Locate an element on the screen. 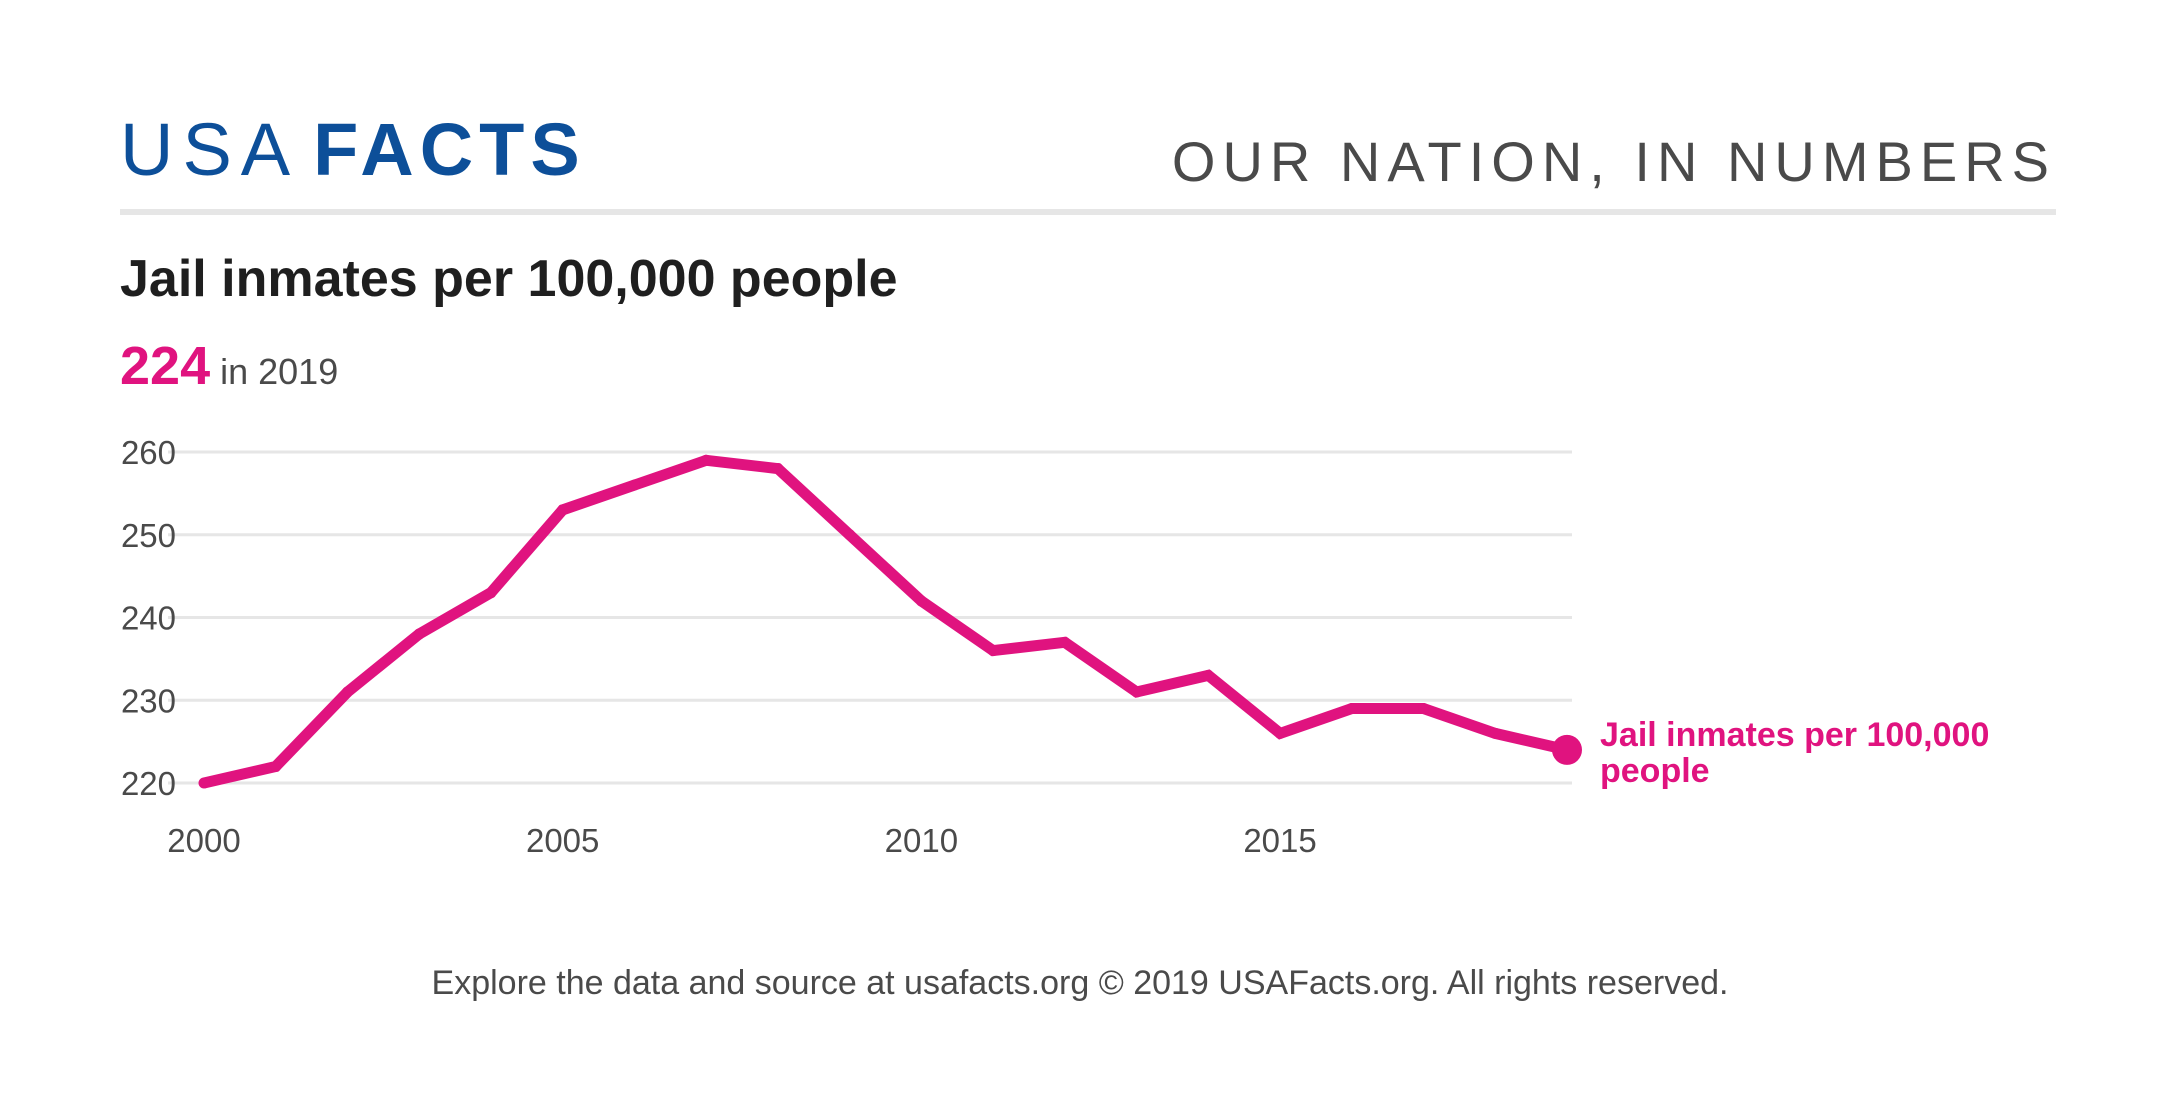 This screenshot has height=1107, width=2160. data-point-2011 is located at coordinates (993, 651).